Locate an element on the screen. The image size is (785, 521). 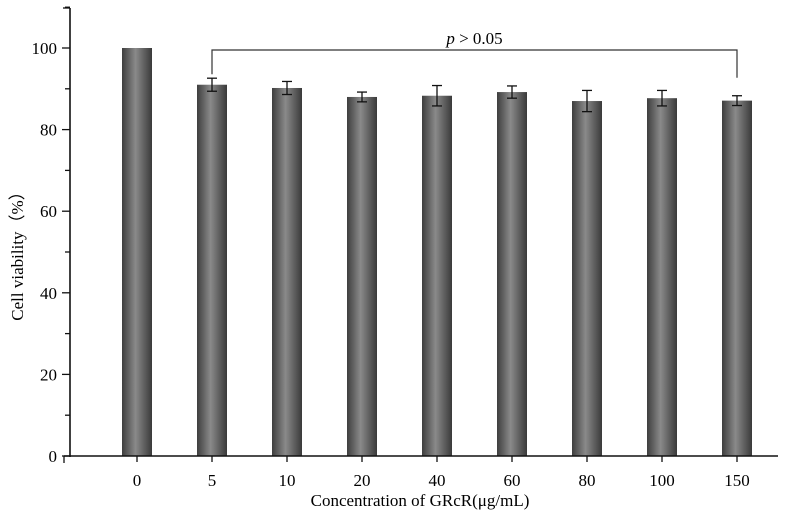
y-tick-label: 20 is located at coordinates (48, 374).